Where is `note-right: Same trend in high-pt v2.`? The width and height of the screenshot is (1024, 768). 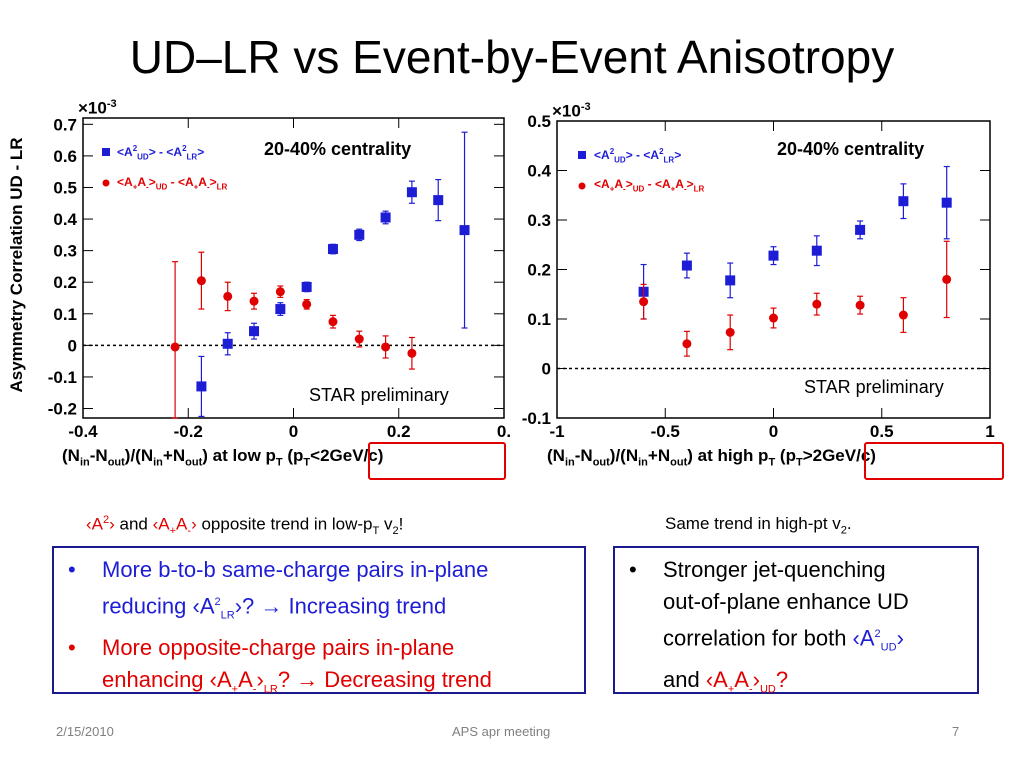
note-right: Same trend in high-pt v2. is located at coordinates (758, 525).